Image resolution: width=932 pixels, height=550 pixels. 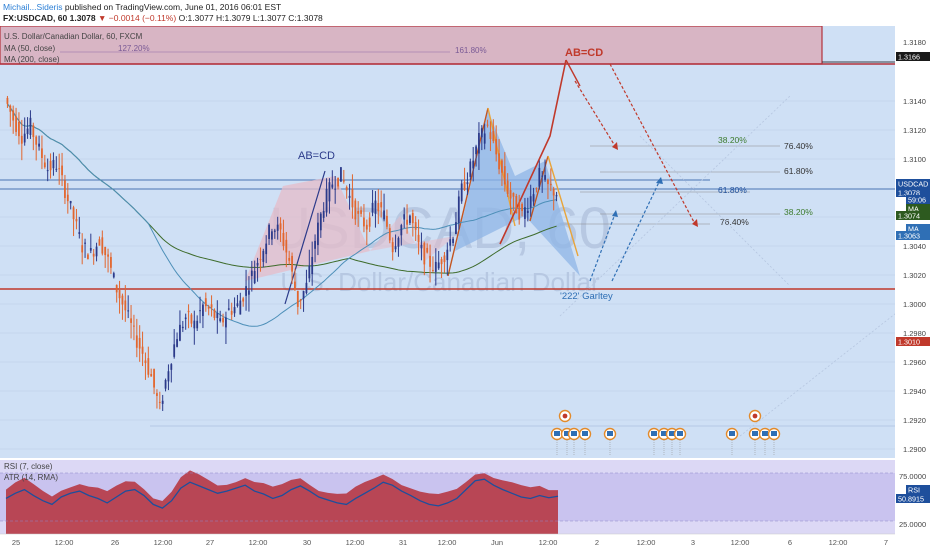 I want to click on legend-ma200: MA (200, close), so click(x=32, y=59).